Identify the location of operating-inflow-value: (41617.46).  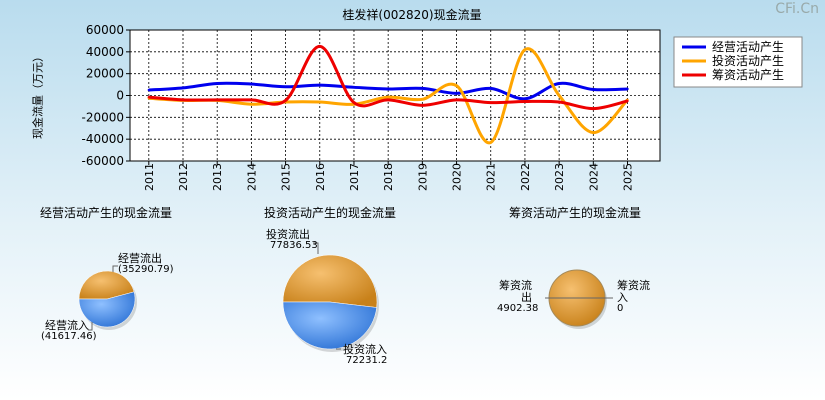
(69, 336).